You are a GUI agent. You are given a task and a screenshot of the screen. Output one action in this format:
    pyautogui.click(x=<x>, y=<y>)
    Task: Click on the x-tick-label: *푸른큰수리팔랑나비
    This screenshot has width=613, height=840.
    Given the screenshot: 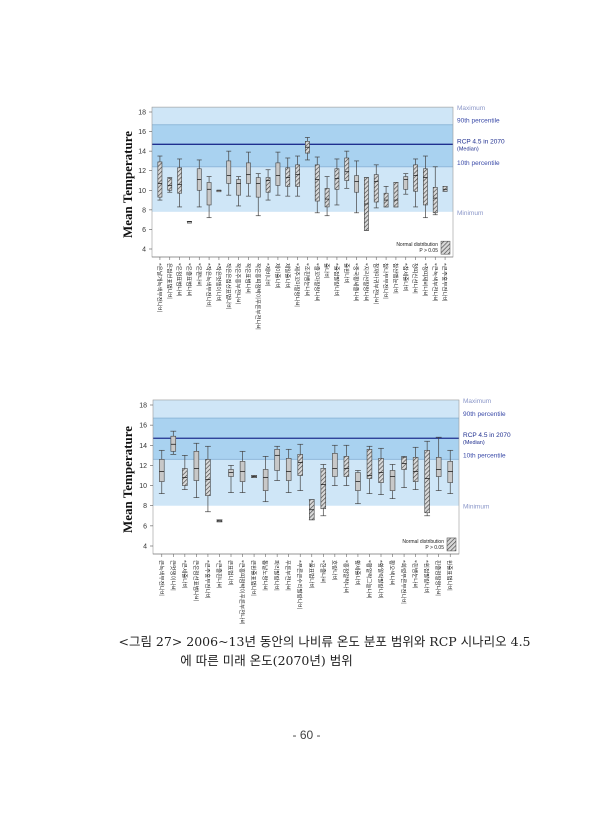 What is the action you would take?
    pyautogui.click(x=300, y=584)
    